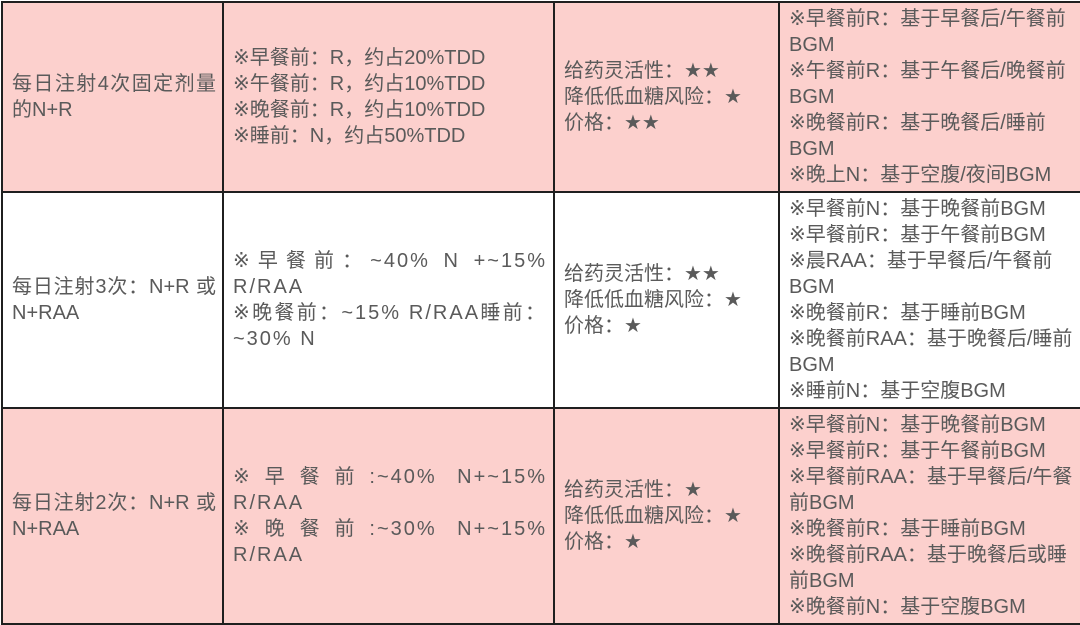 Image resolution: width=1080 pixels, height=625 pixels. I want to click on regimen-cell: 每日注射3次：N+R 或 N+RAA, so click(112, 300).